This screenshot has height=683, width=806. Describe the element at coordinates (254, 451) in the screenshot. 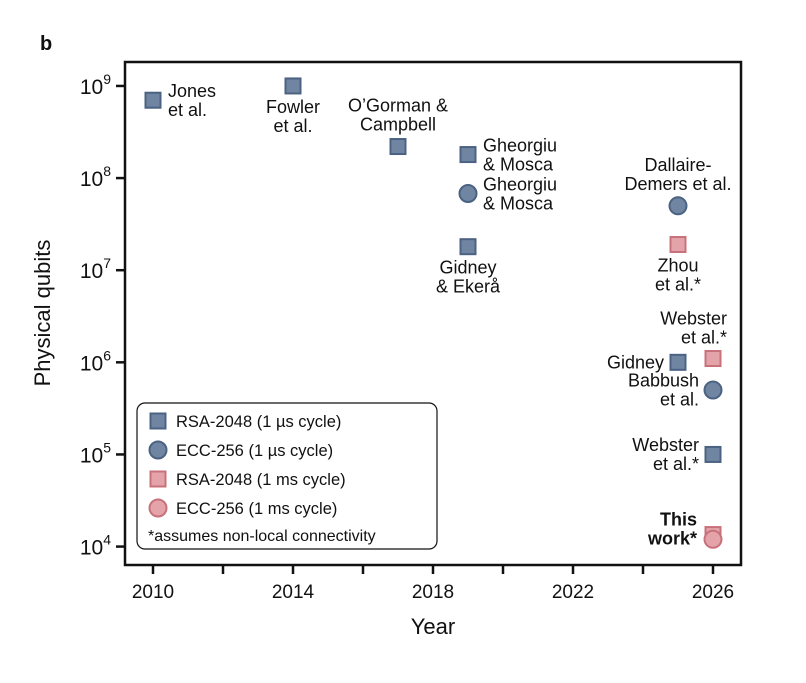

I see `legend-entry: ECC-256 (1 µs cycle)` at that location.